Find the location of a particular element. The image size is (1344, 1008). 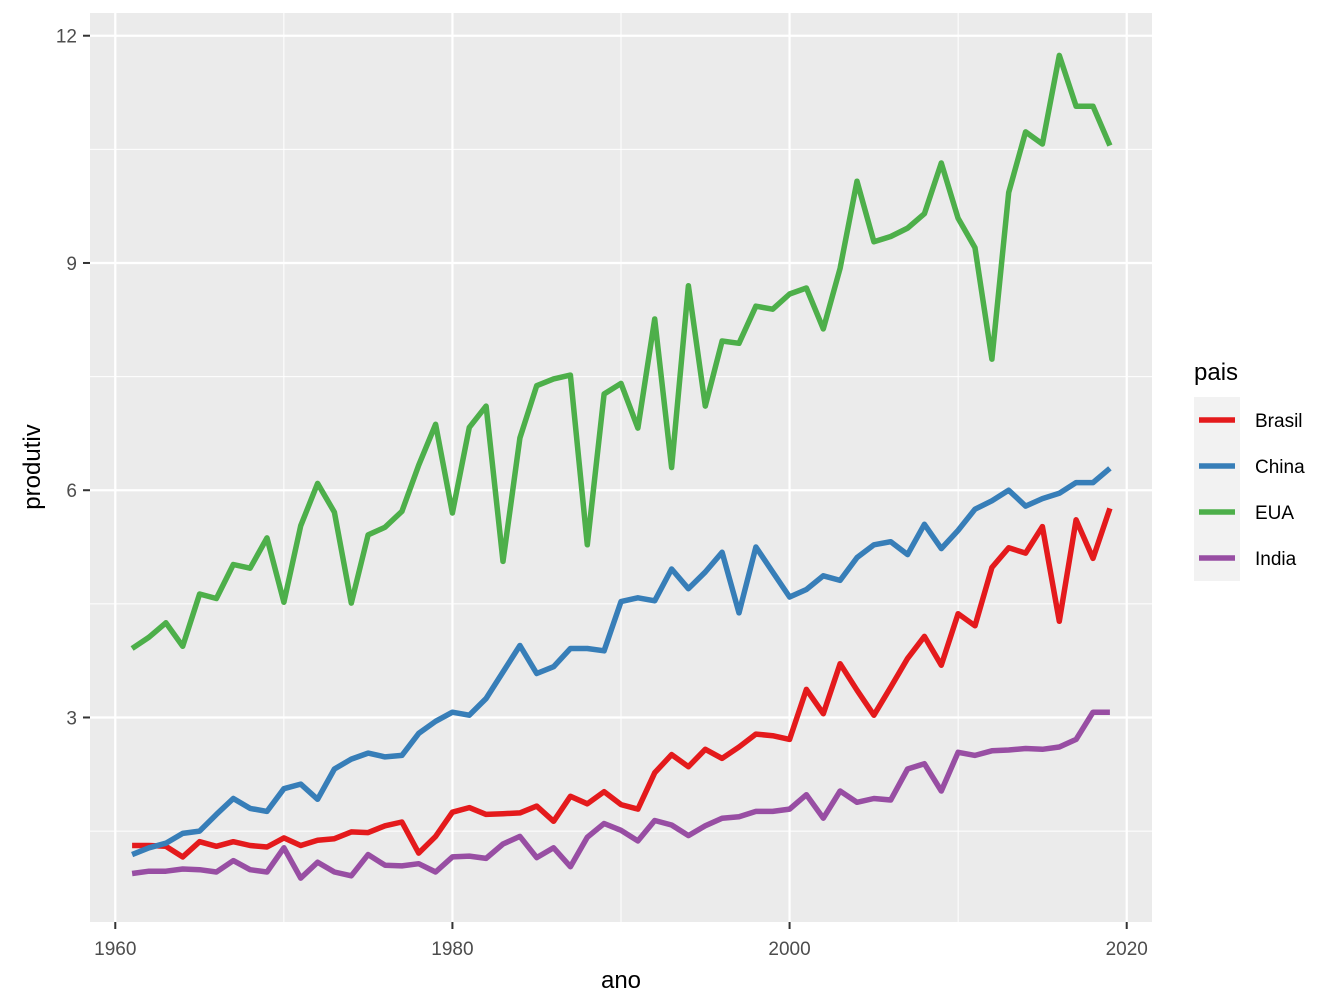

legend-label-china: China is located at coordinates (1280, 467).